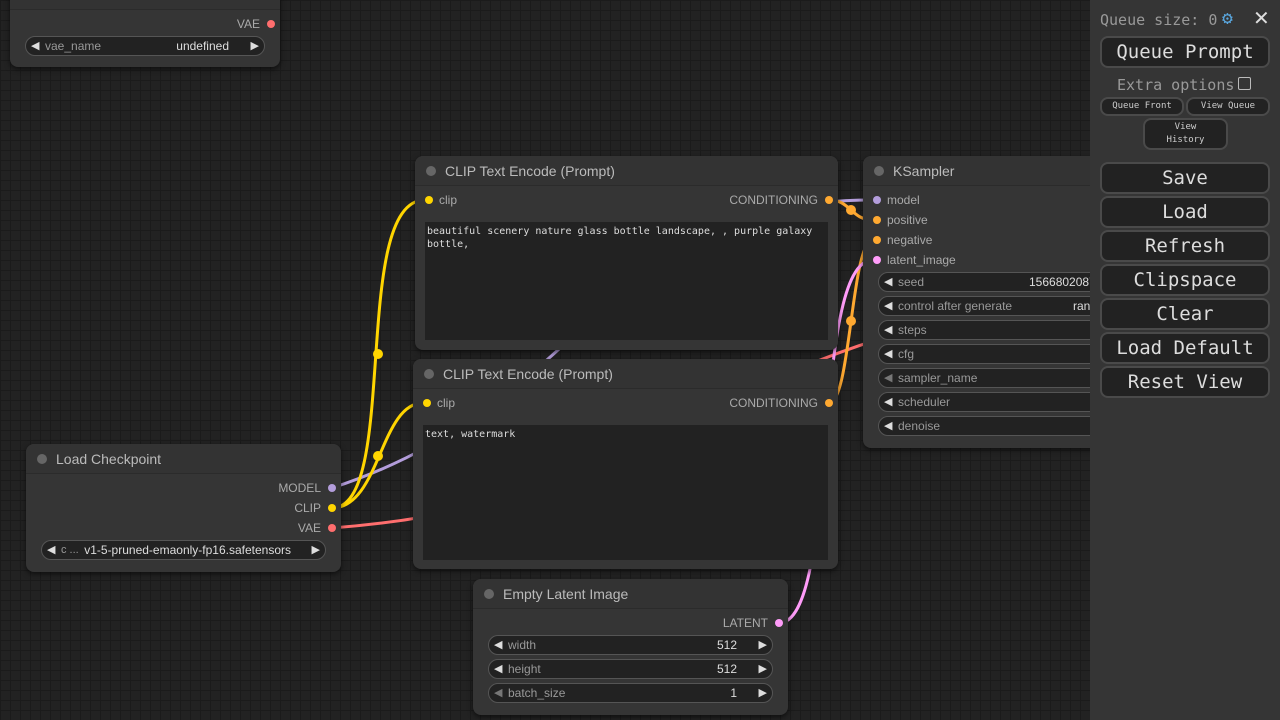 This screenshot has width=1280, height=720. Describe the element at coordinates (1015, 378) in the screenshot. I see `sampler-name-combo: ◀ sampler_name` at that location.